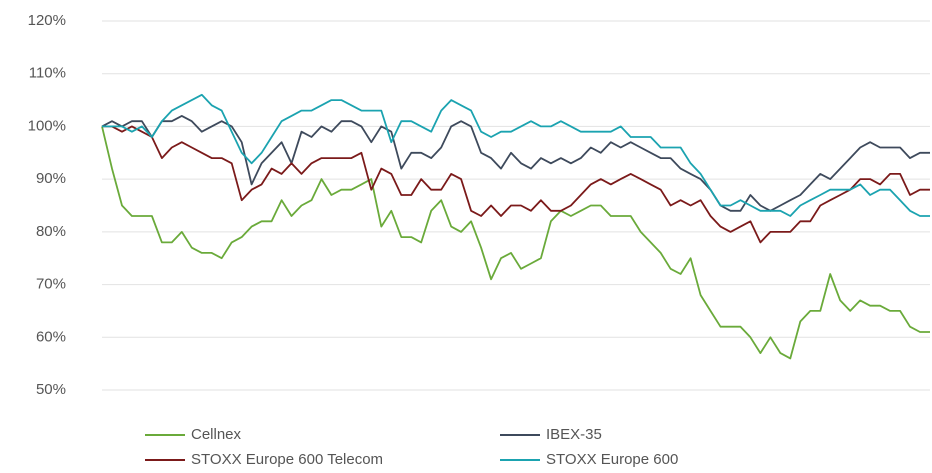  I want to click on y-tick-label: 50%, so click(51, 389).